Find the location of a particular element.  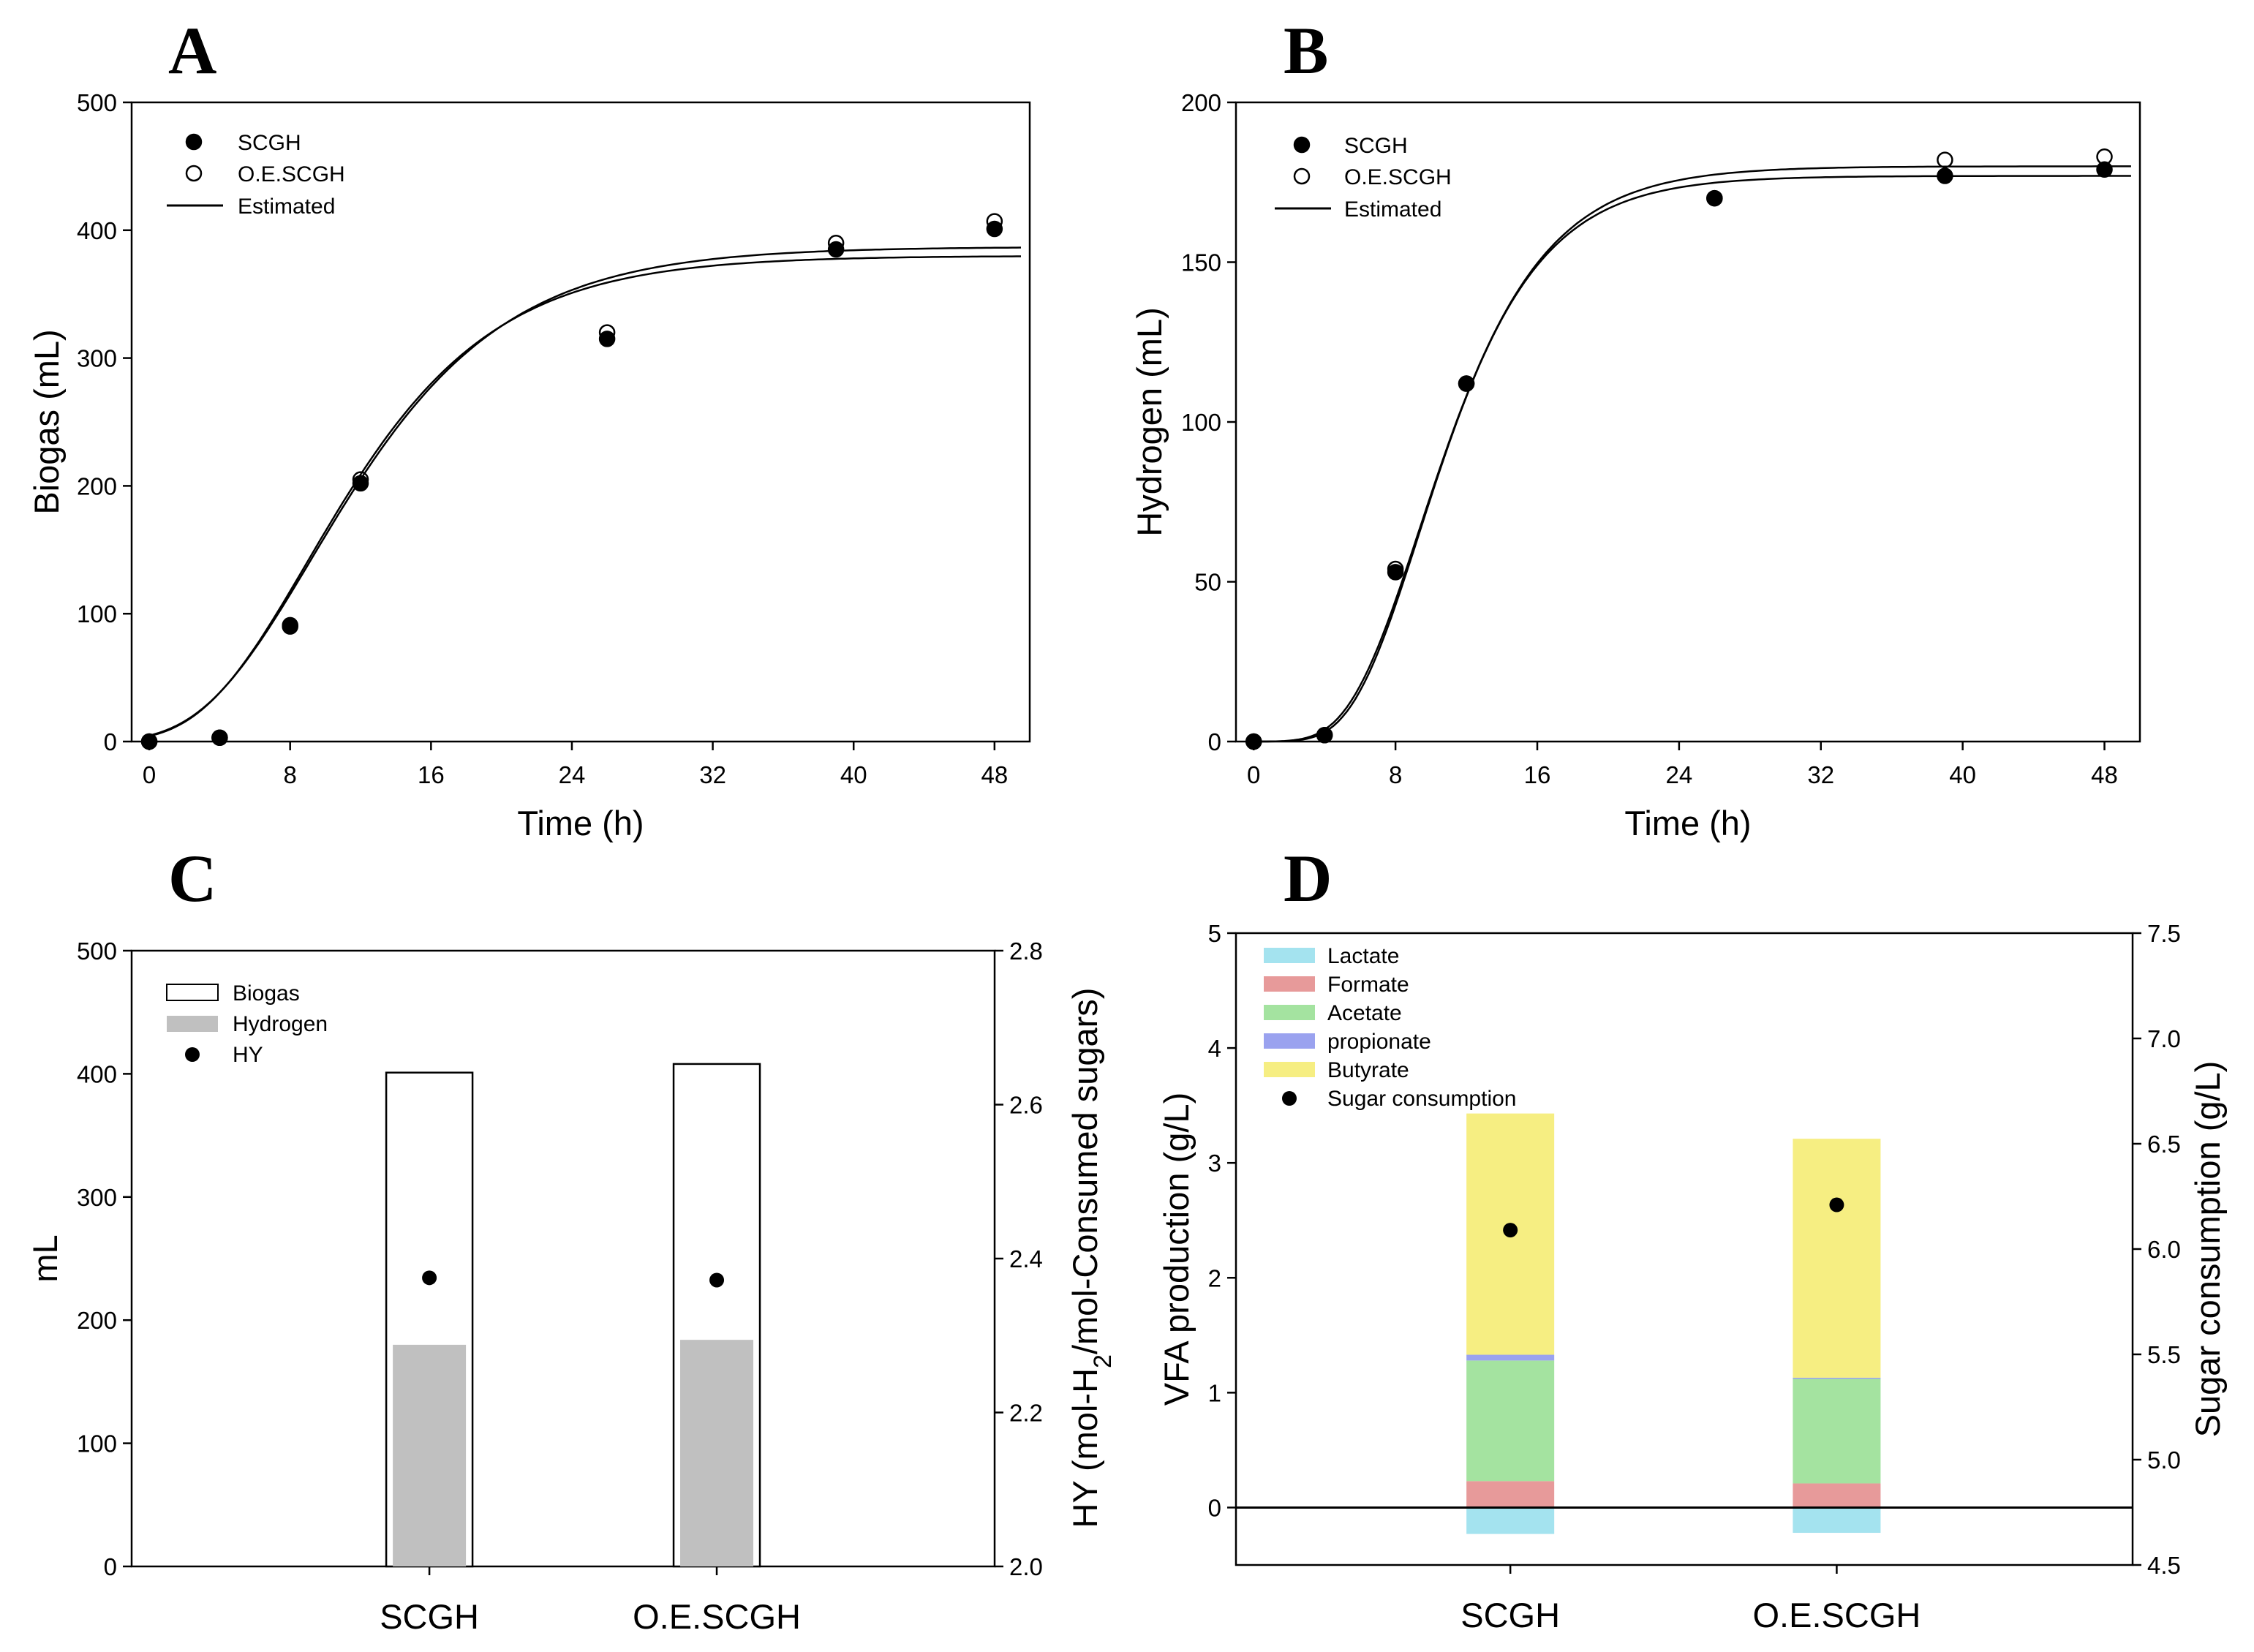

bars-d is located at coordinates (1684, 1324).